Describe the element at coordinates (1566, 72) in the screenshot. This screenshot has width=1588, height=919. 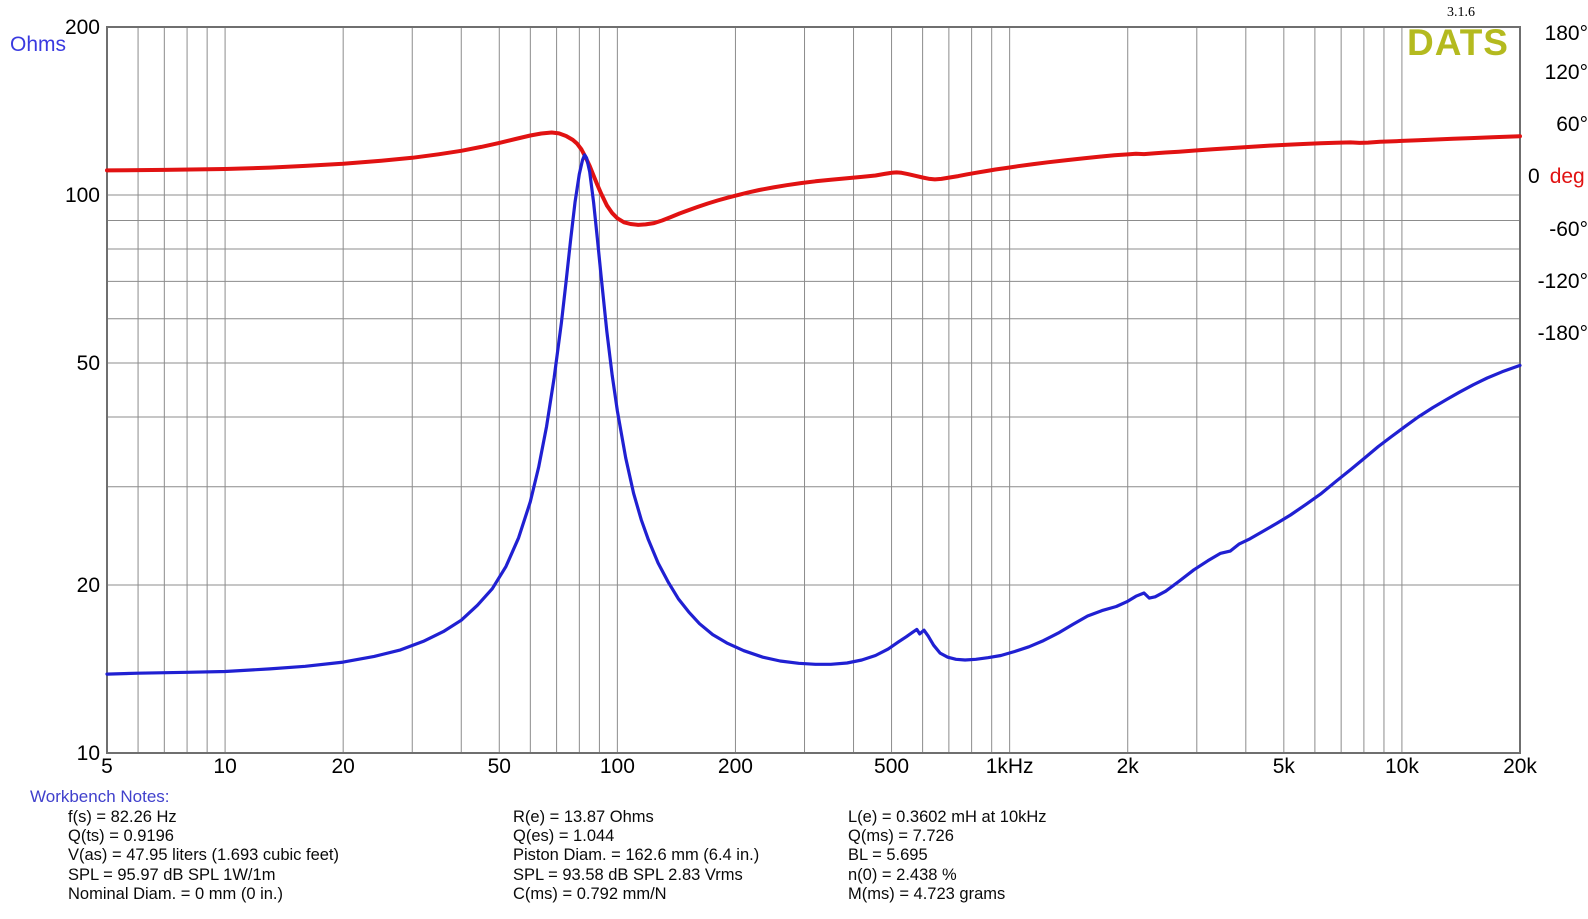
I see `right-axis-tick: 120°` at that location.